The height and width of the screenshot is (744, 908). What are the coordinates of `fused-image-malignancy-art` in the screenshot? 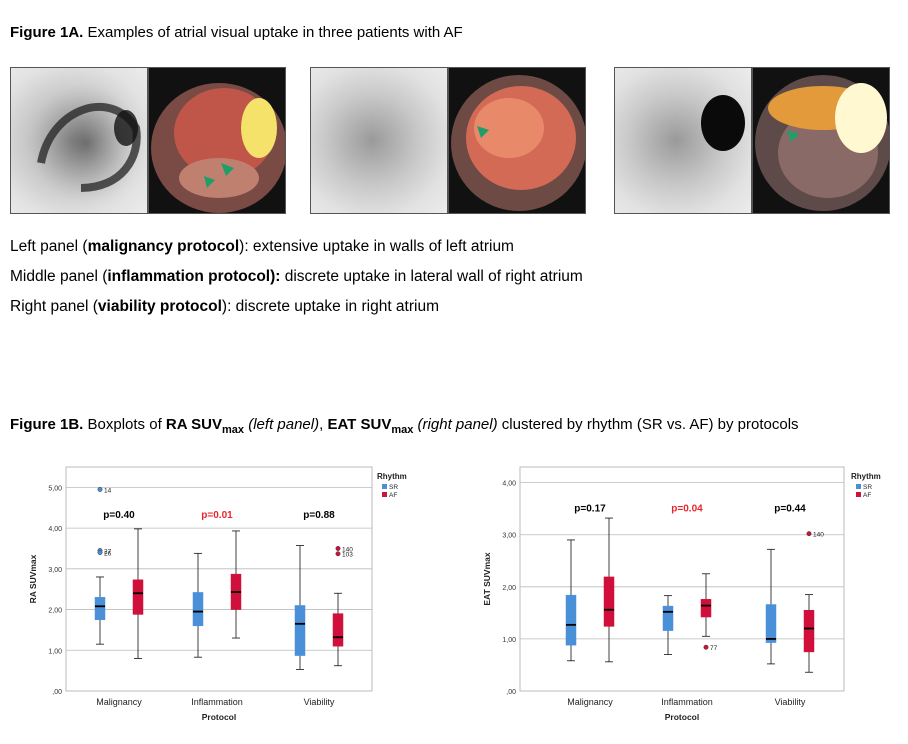 It's located at (218, 148).